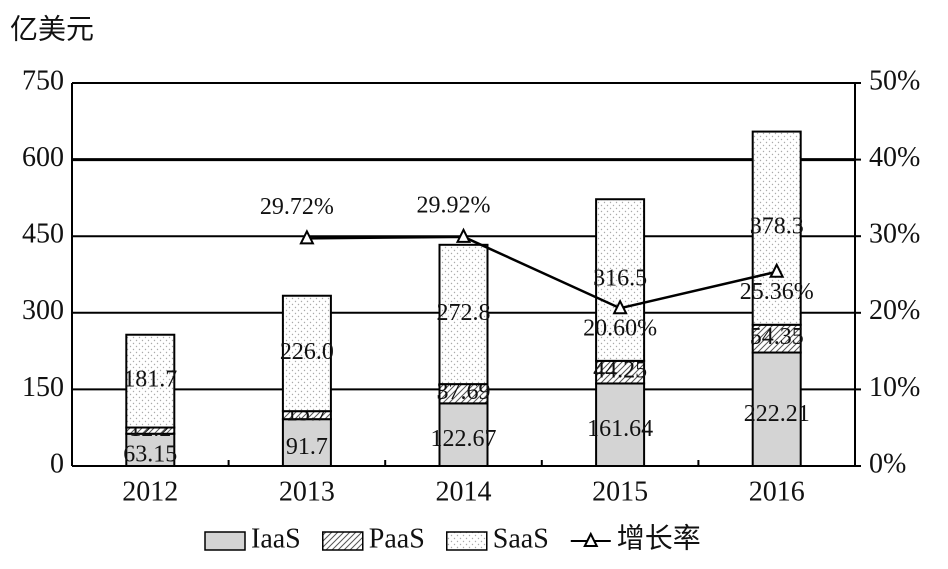 The height and width of the screenshot is (569, 948). I want to click on value-label: 181.7, so click(150, 380).